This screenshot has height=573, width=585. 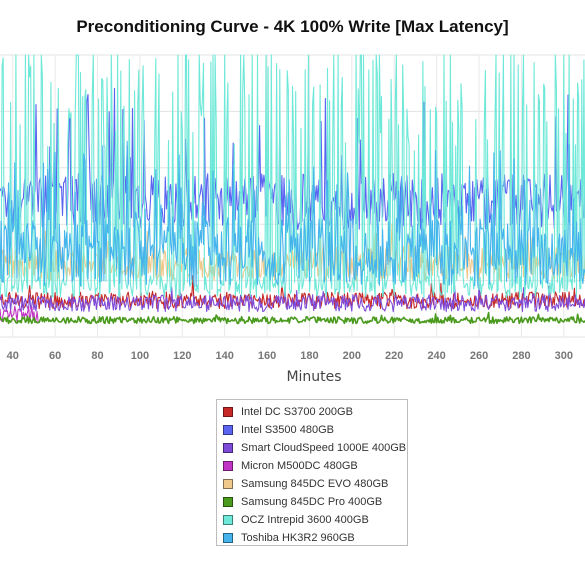 I want to click on legend-item: OCZ Intrepid 3600 400GB, so click(x=315, y=520).